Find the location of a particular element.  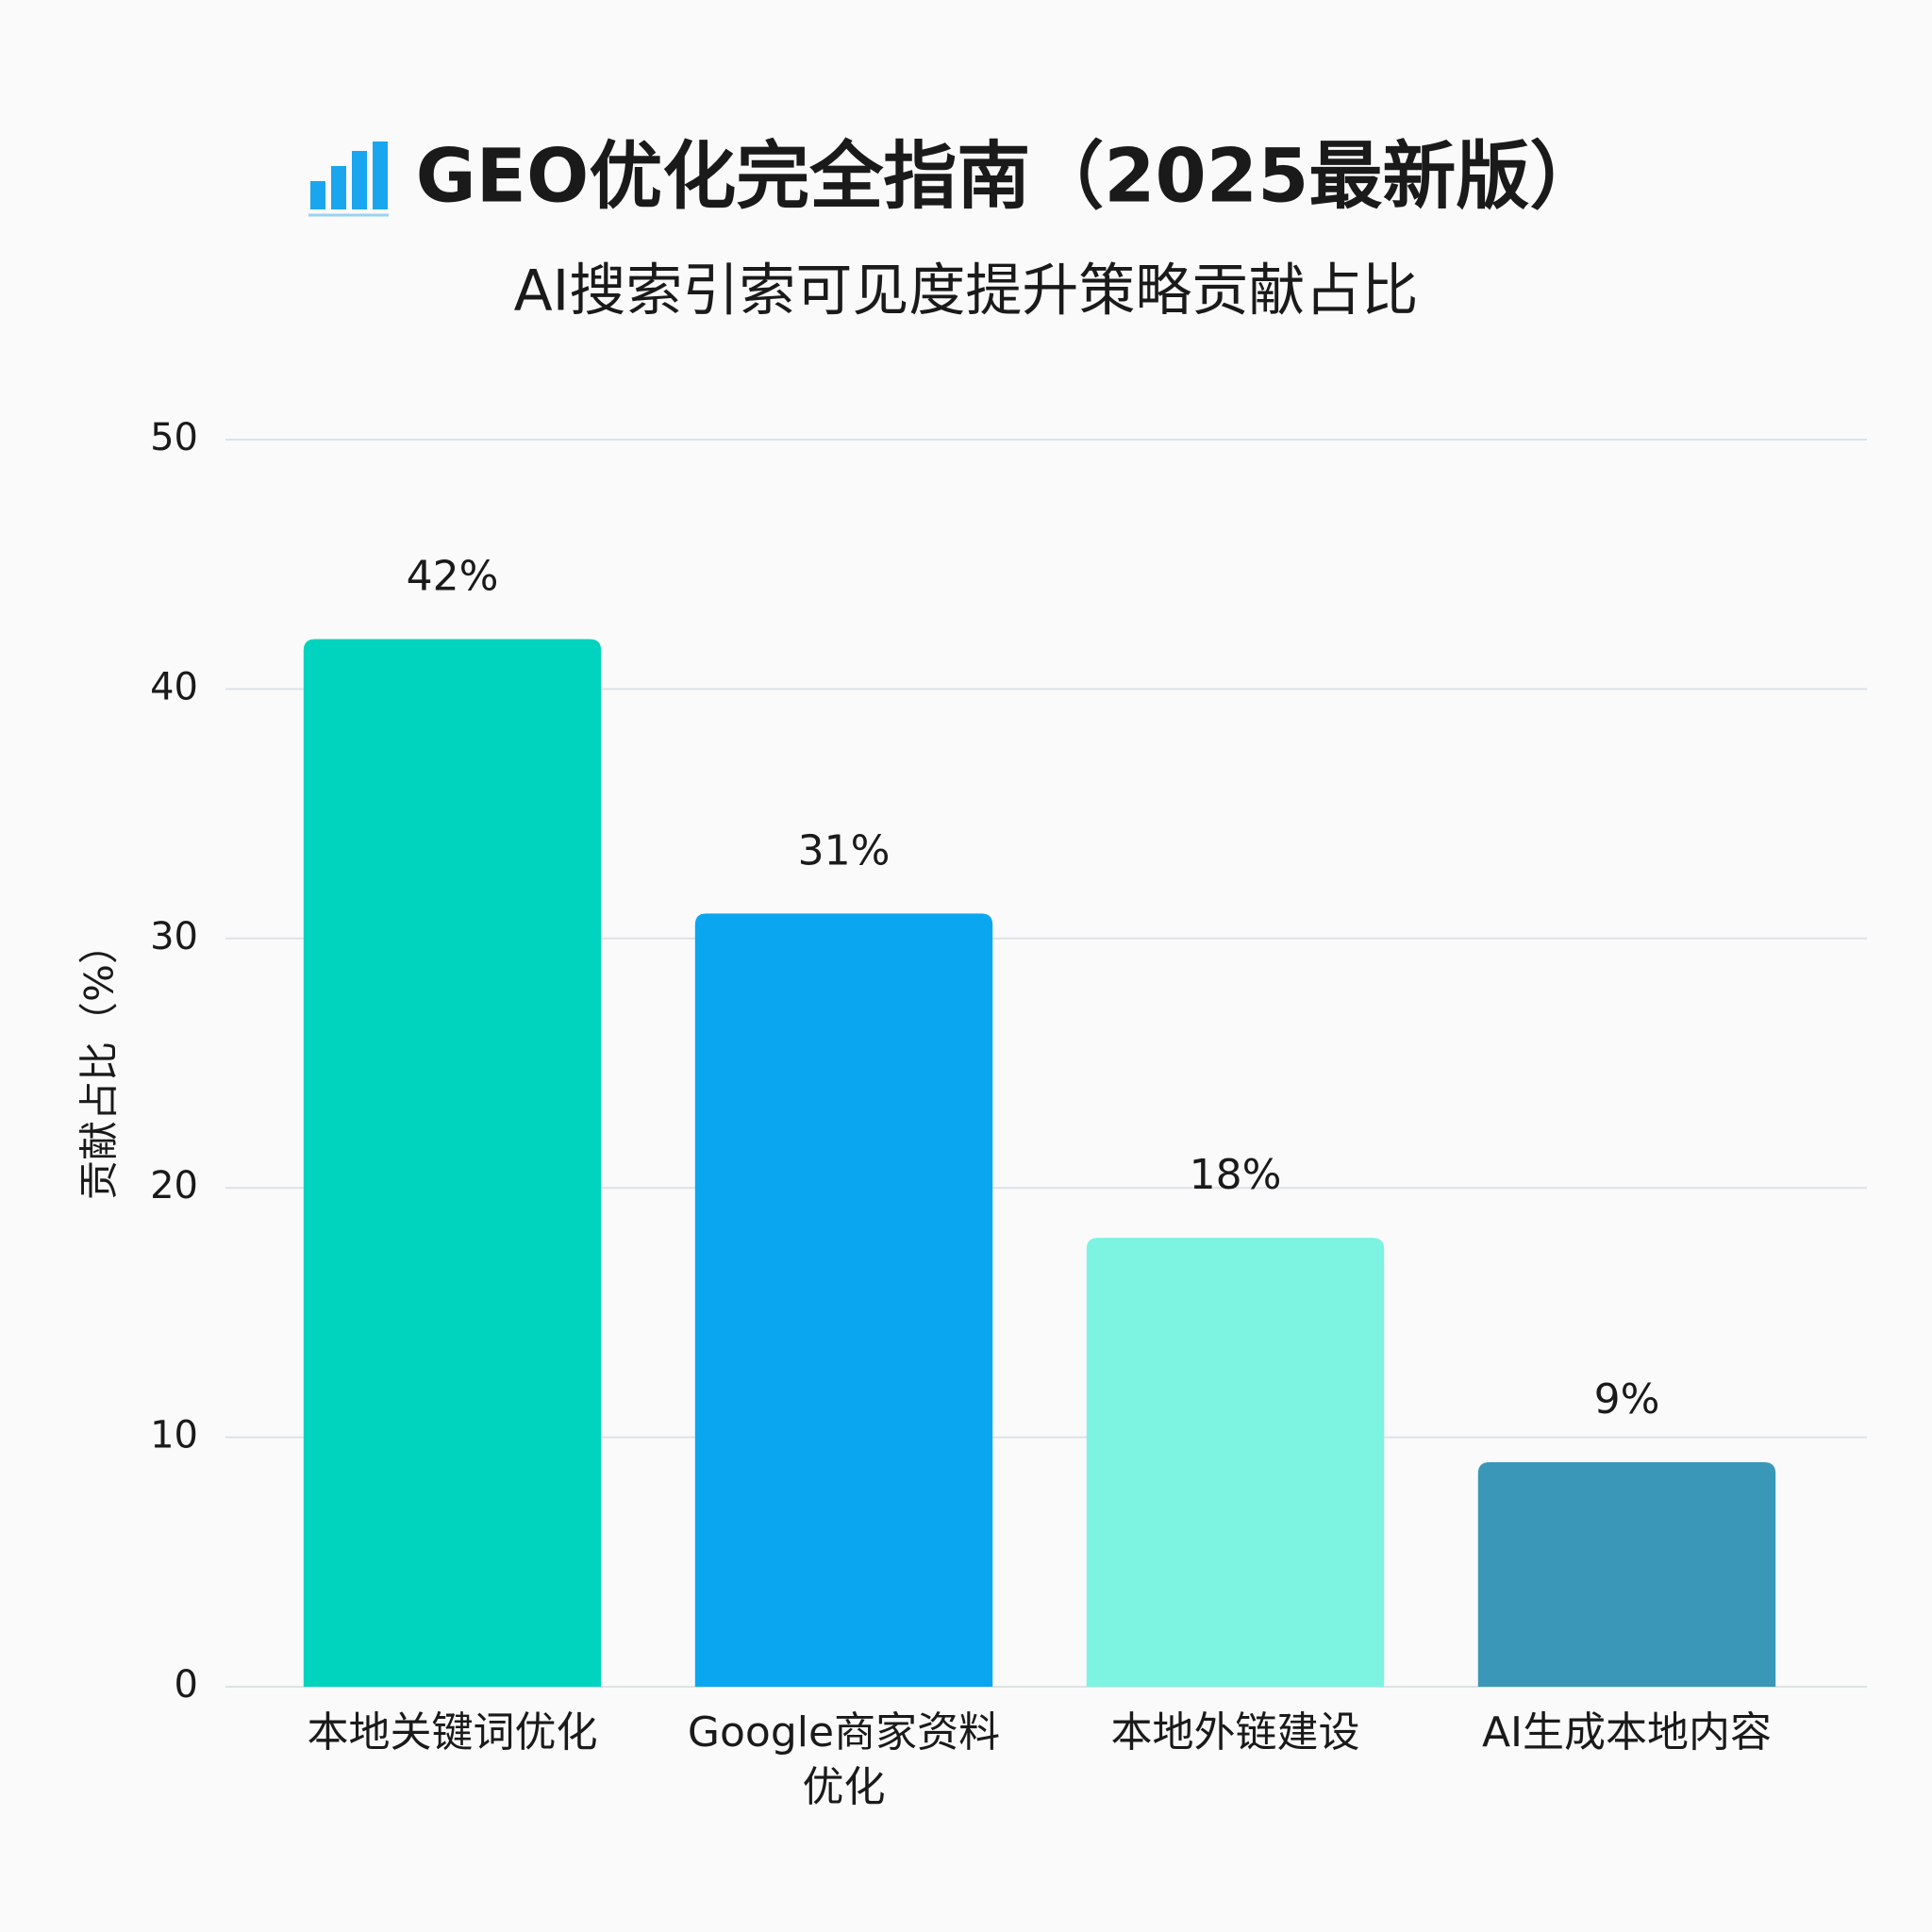

value-label: 31% is located at coordinates (844, 850).